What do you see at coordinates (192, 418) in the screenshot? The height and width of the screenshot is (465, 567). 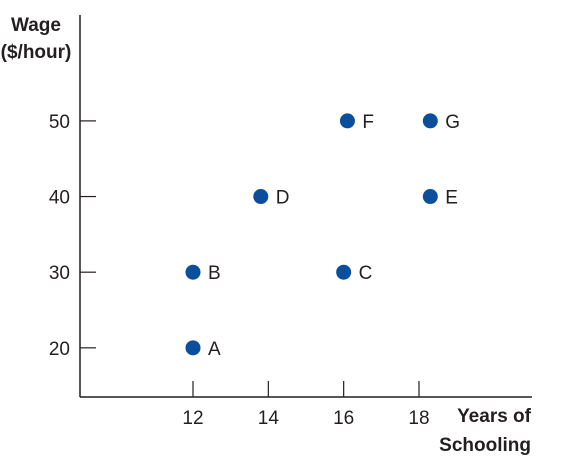 I see `x-tick-label: 12` at bounding box center [192, 418].